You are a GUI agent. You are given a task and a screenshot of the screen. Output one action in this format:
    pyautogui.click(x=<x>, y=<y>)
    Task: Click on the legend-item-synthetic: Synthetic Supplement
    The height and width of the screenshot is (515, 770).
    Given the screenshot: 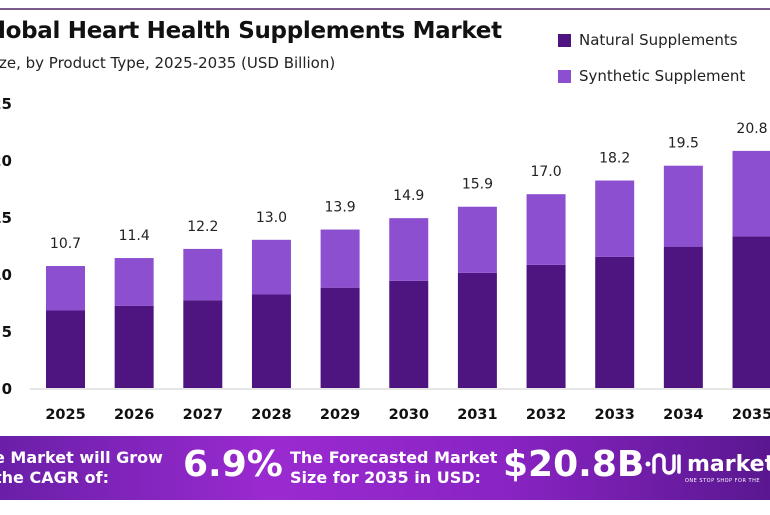 What is the action you would take?
    pyautogui.click(x=651, y=76)
    